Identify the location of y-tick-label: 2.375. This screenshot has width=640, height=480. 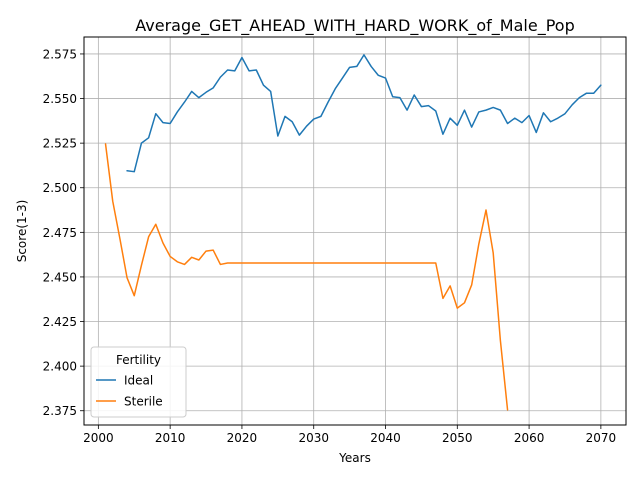
(60, 411).